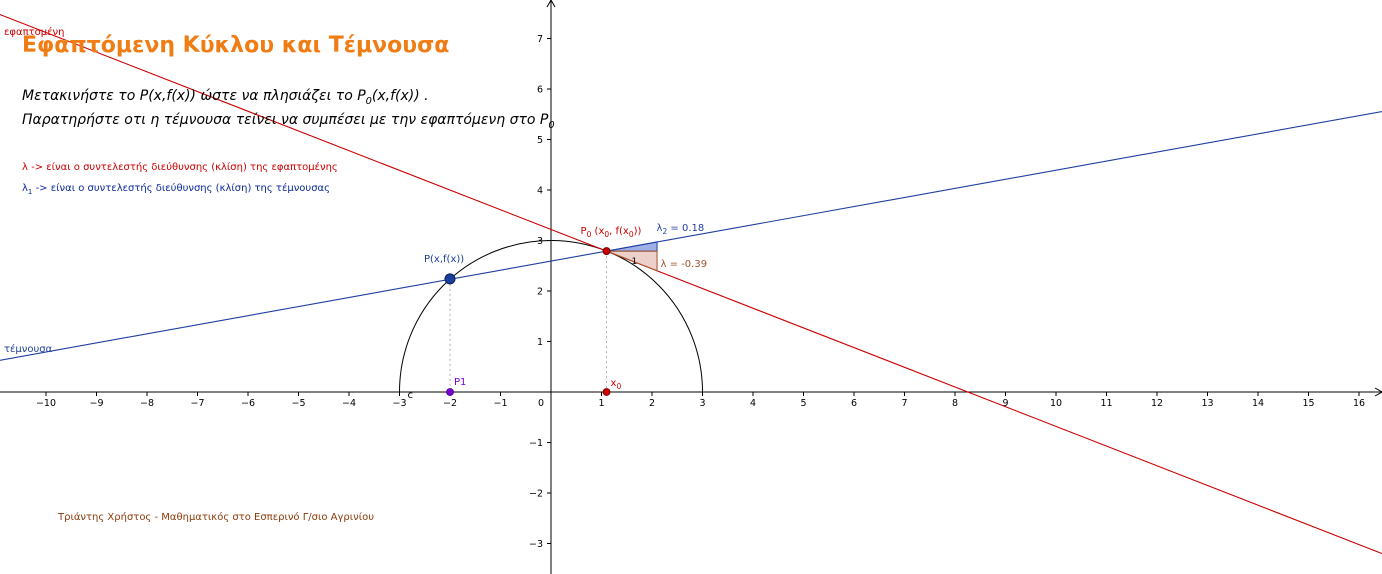 Image resolution: width=1382 pixels, height=574 pixels. Describe the element at coordinates (1207, 403) in the screenshot. I see `x-tick-label: 13` at that location.